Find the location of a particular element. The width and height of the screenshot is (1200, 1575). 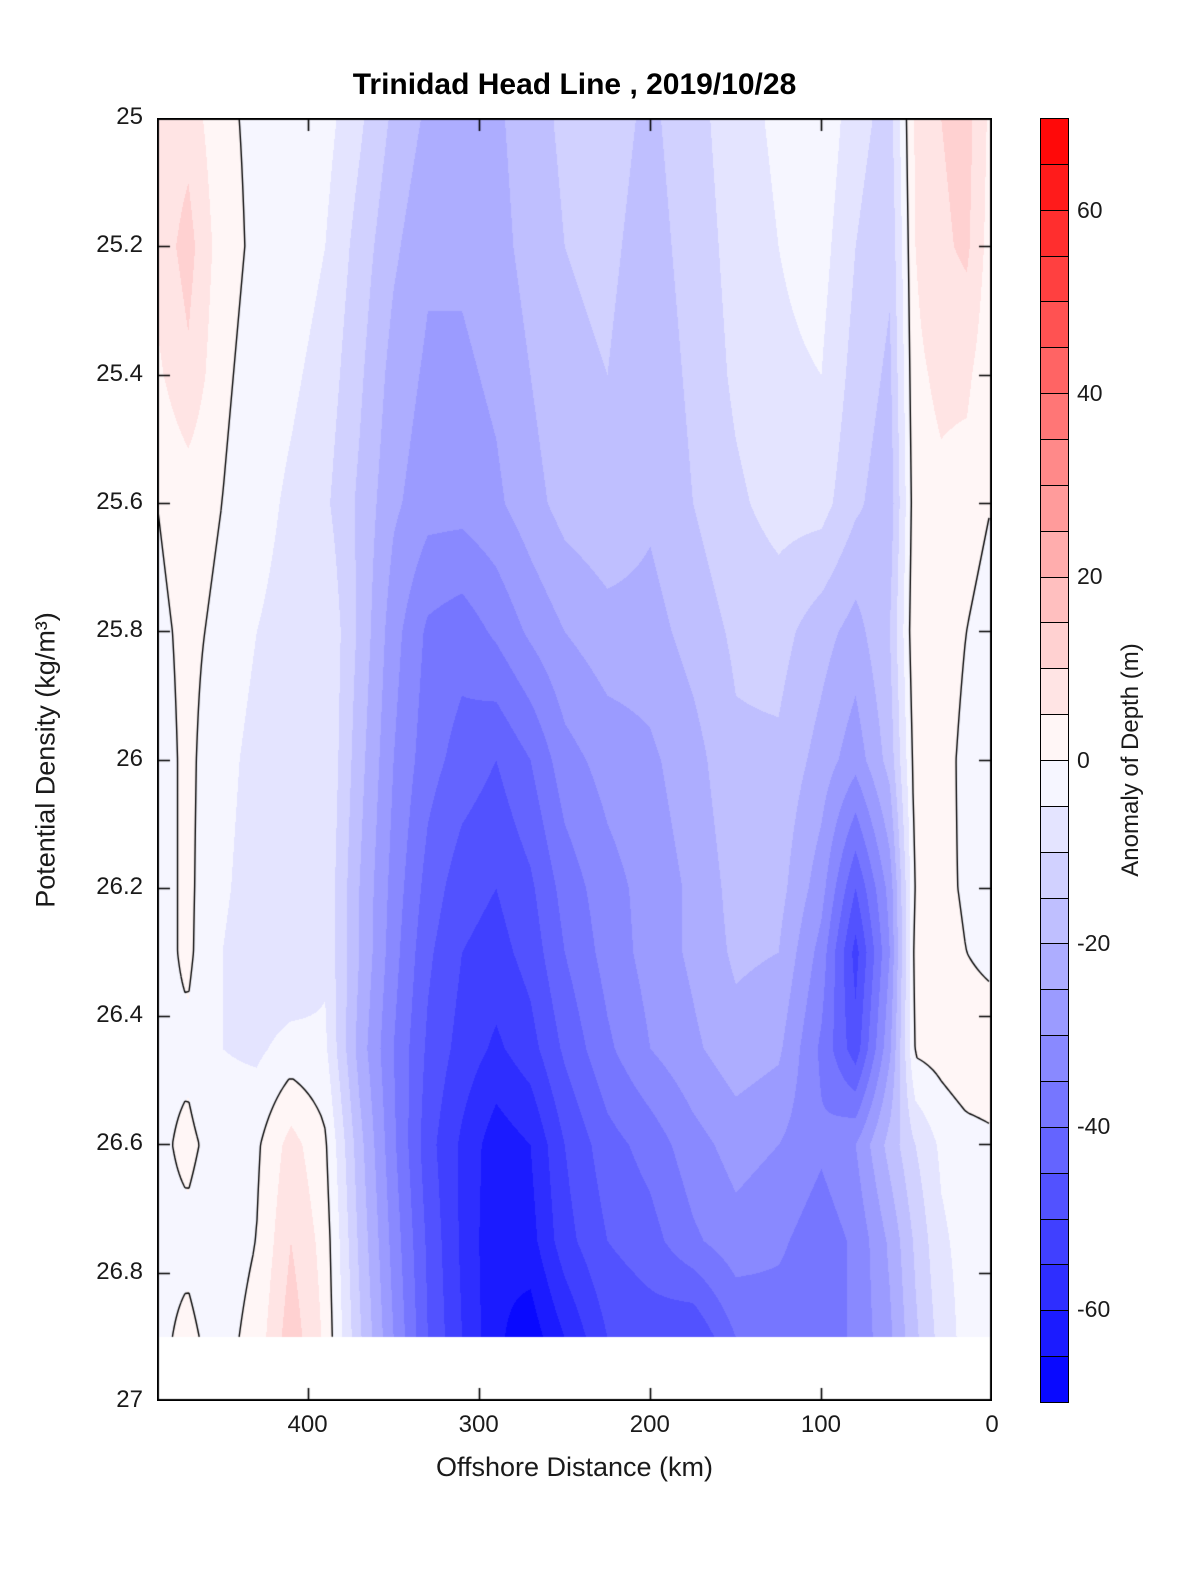

chart-title: Trinidad Head Line , 2019/10/28 is located at coordinates (574, 84).